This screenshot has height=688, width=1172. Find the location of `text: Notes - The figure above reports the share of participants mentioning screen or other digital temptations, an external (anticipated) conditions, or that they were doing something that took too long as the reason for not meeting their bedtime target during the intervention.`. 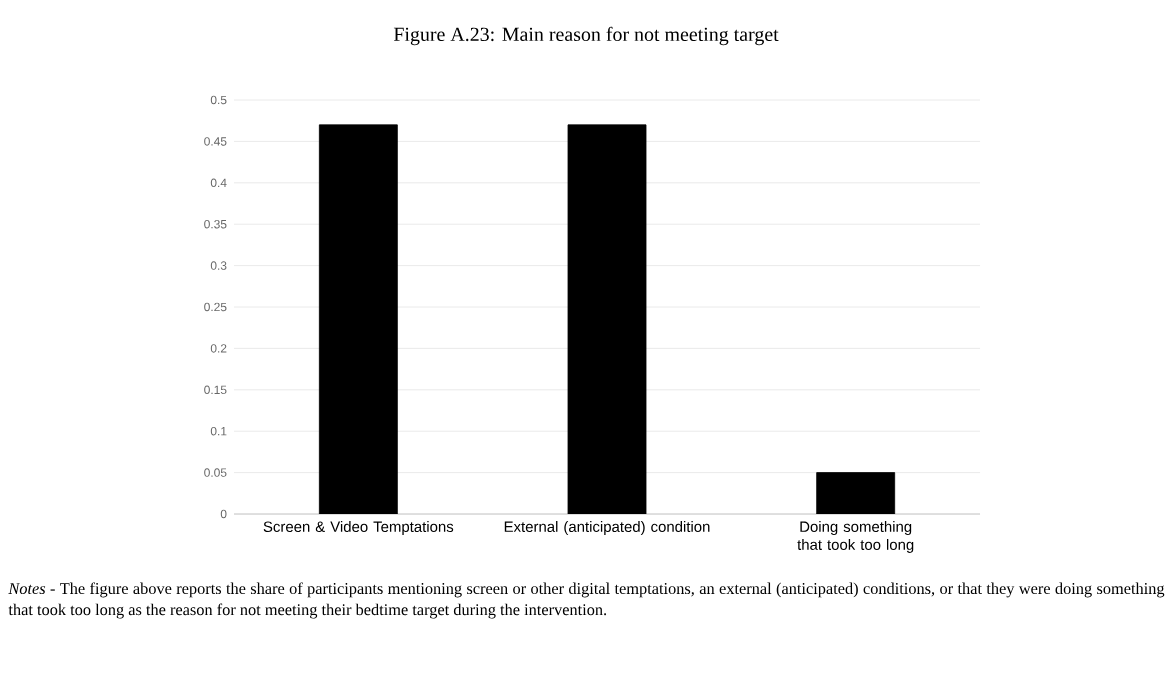

text: Notes - The figure above reports the share of participants mentioning screen or other digital temptations, an external (anticipated) conditions, or that they were doing something that took too long as the reason for not meeting their bedtime target during the intervention. is located at coordinates (586, 600).